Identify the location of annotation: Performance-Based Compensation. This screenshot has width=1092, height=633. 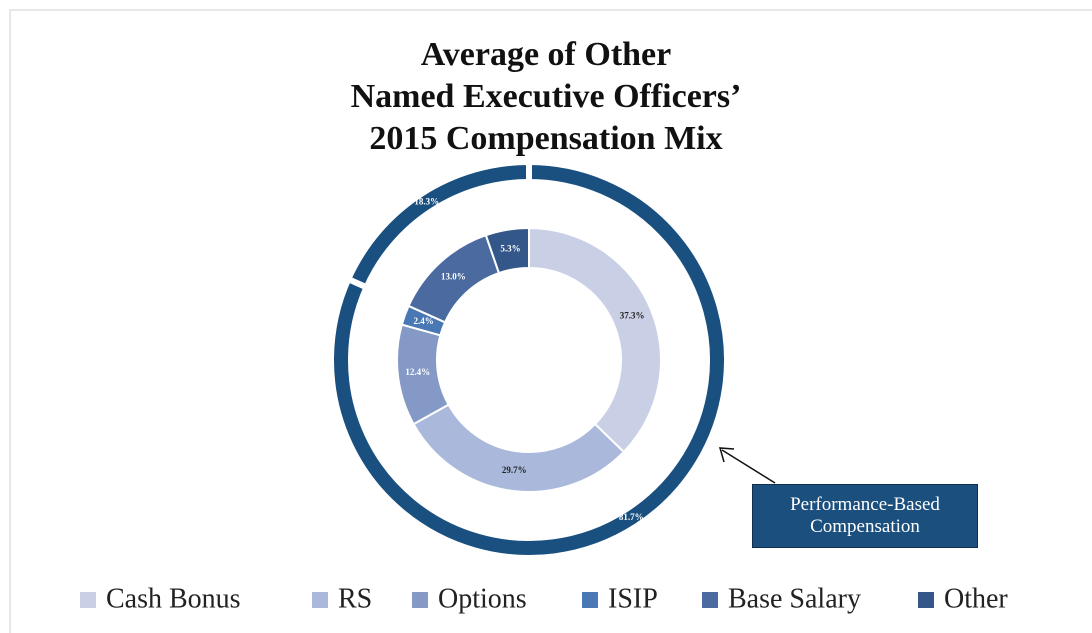
(865, 516).